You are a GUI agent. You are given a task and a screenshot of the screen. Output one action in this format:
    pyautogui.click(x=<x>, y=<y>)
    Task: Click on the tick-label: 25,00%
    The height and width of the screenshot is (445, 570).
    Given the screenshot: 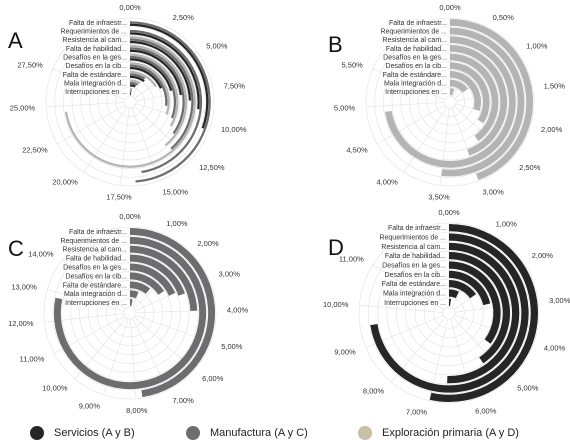 What is the action you would take?
    pyautogui.click(x=23, y=108)
    